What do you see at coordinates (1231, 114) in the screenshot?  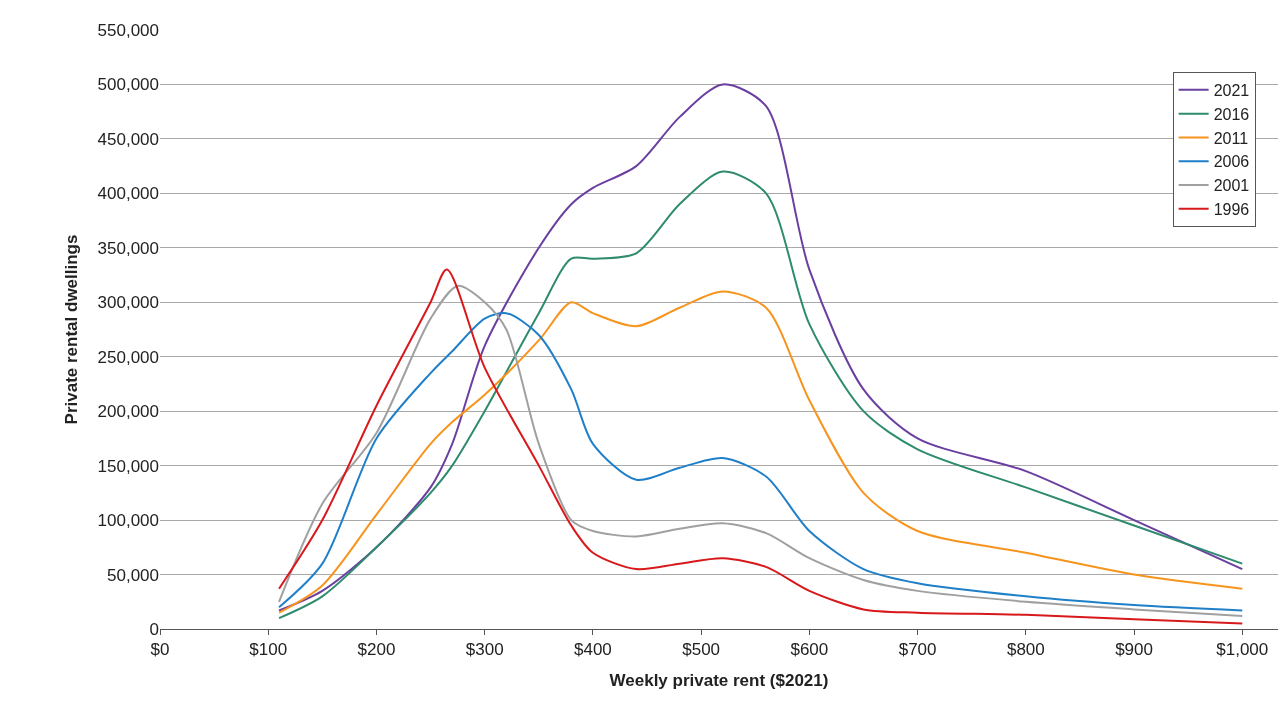 I see `legend-label: 2016` at bounding box center [1231, 114].